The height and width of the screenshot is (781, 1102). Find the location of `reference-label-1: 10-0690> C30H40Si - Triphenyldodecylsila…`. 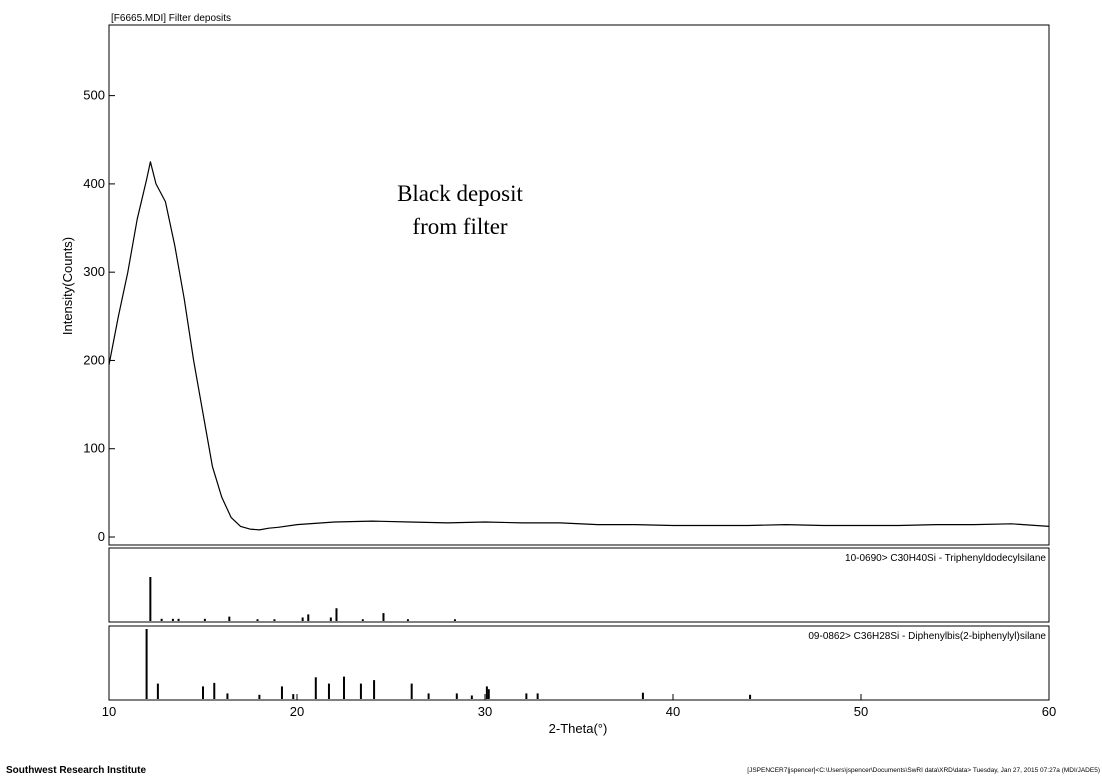

reference-label-1: 10-0690> C30H40Si - Triphenyldodecylsila… is located at coordinates (945, 558).